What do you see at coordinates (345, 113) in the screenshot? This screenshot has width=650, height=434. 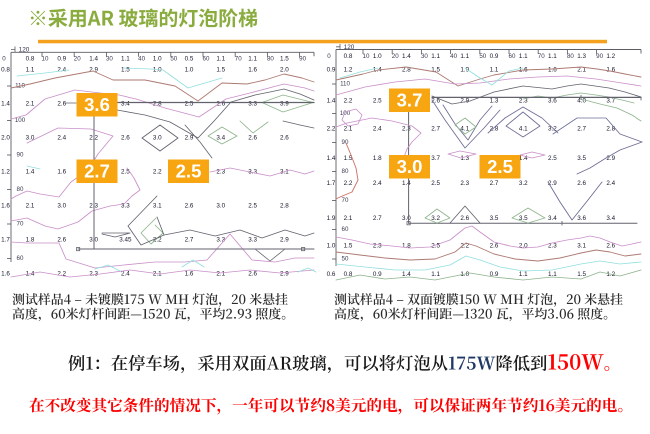 I see `svg-text: 100` at bounding box center [345, 113].